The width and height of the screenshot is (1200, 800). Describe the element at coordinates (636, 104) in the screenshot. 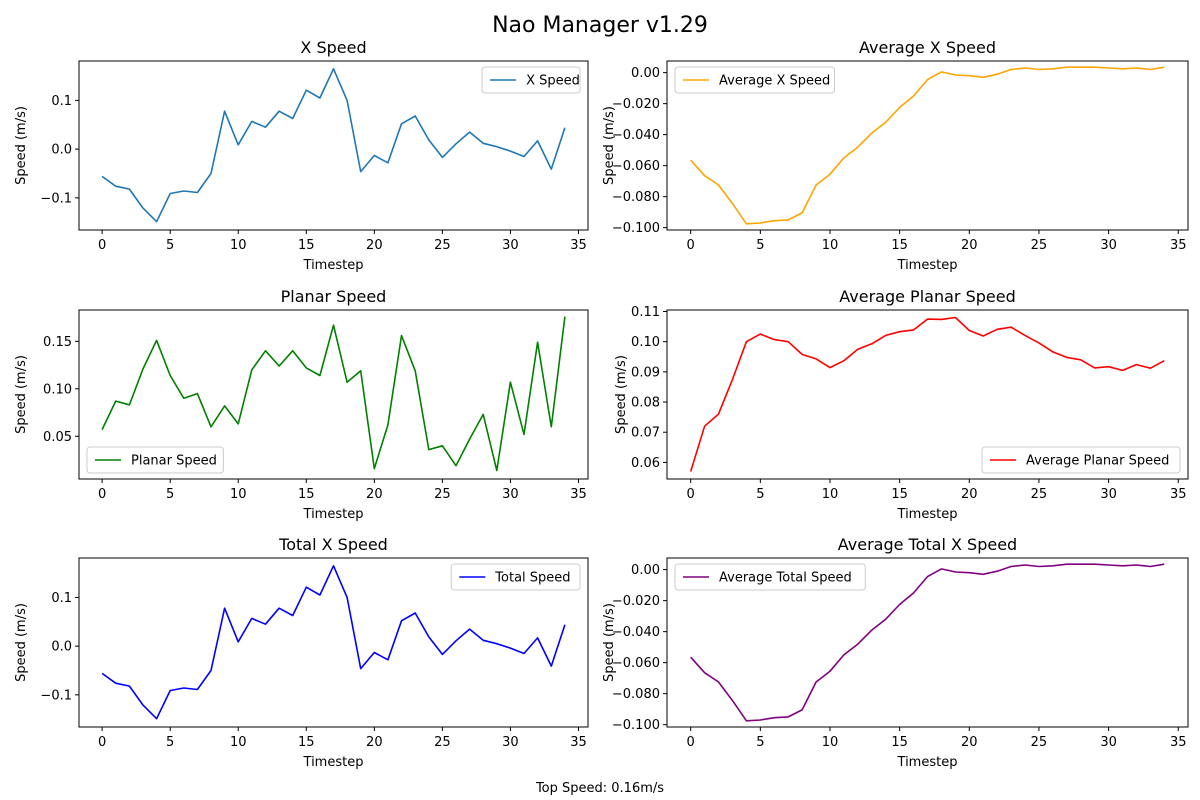

I see `y-tick-label: −0.020` at that location.